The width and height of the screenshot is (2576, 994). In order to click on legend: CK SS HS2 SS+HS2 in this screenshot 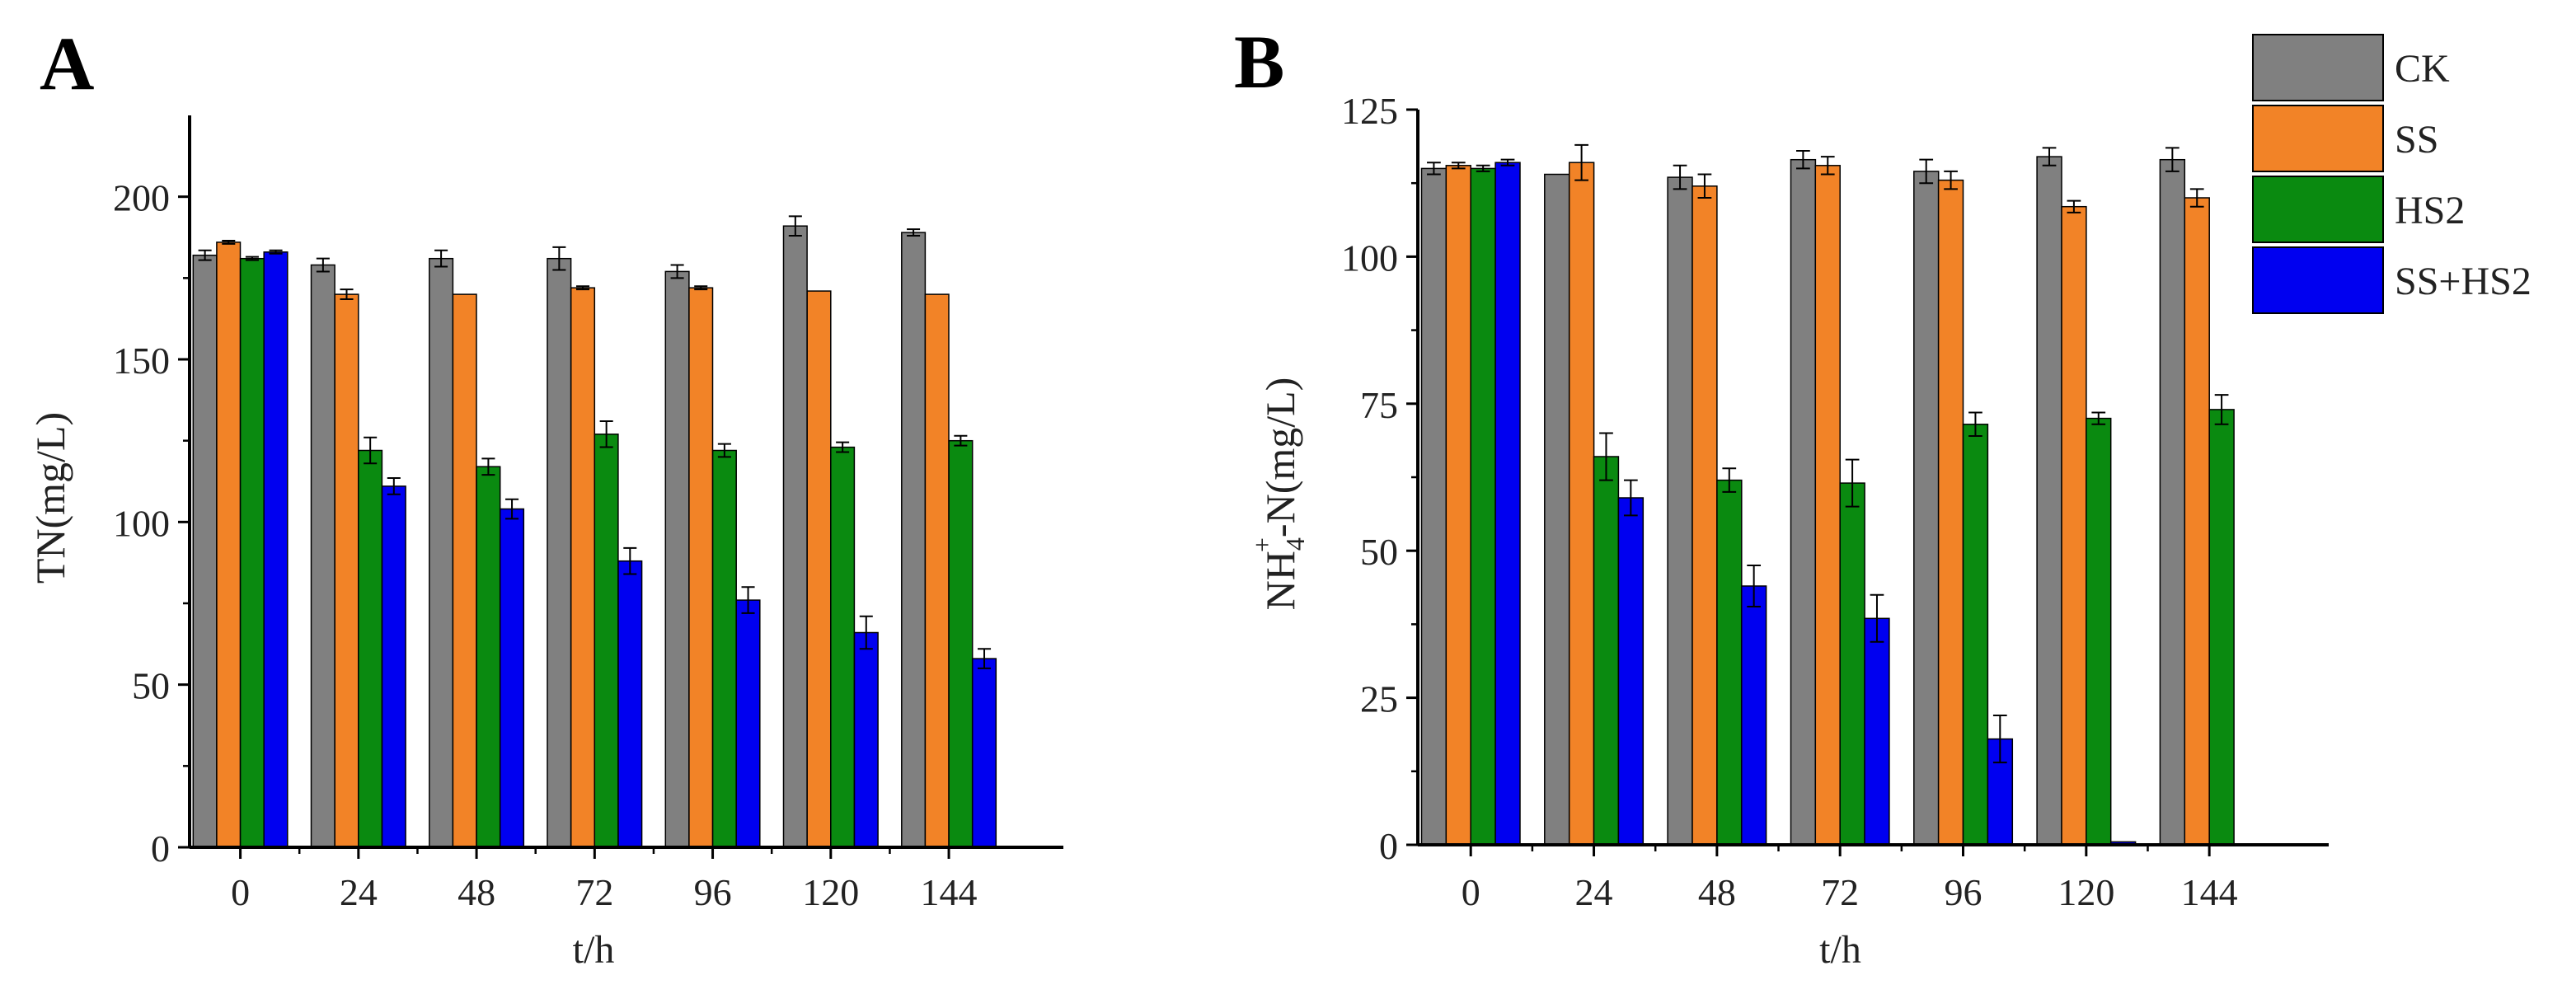, I will do `click(2391, 174)`.